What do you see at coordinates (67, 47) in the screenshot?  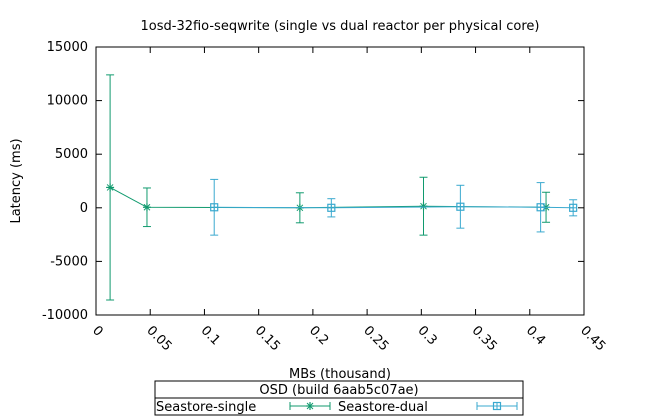 I see `y-tick-label: 15000` at bounding box center [67, 47].